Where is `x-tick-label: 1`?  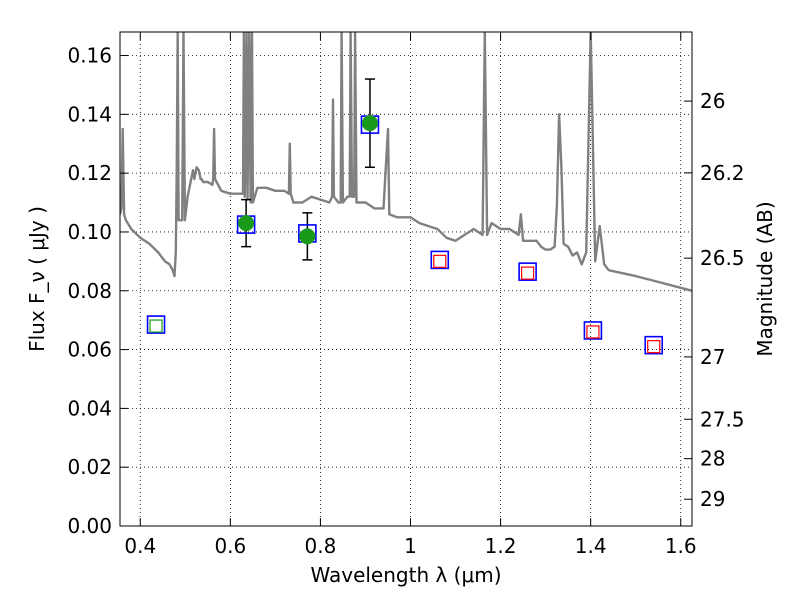
x-tick-label: 1 is located at coordinates (410, 546).